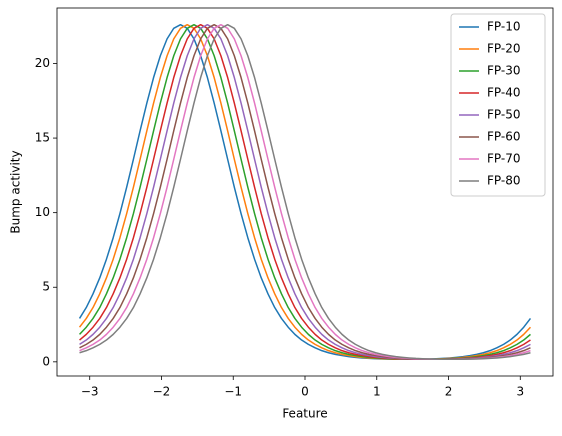  I want to click on legend-label: FP-10, so click(503, 27).